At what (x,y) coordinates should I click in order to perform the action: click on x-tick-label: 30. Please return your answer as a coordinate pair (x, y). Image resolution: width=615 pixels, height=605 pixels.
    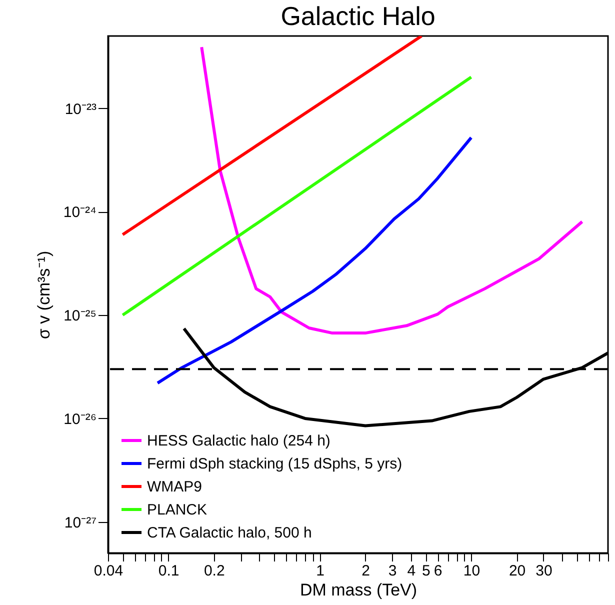
    Looking at the image, I should click on (544, 571).